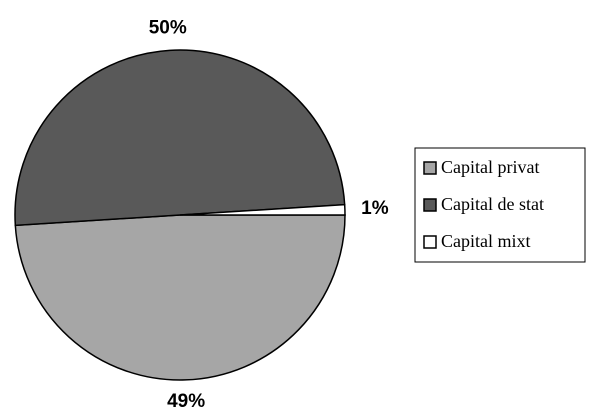 The height and width of the screenshot is (416, 593). I want to click on legend-label: Capital privat, so click(490, 167).